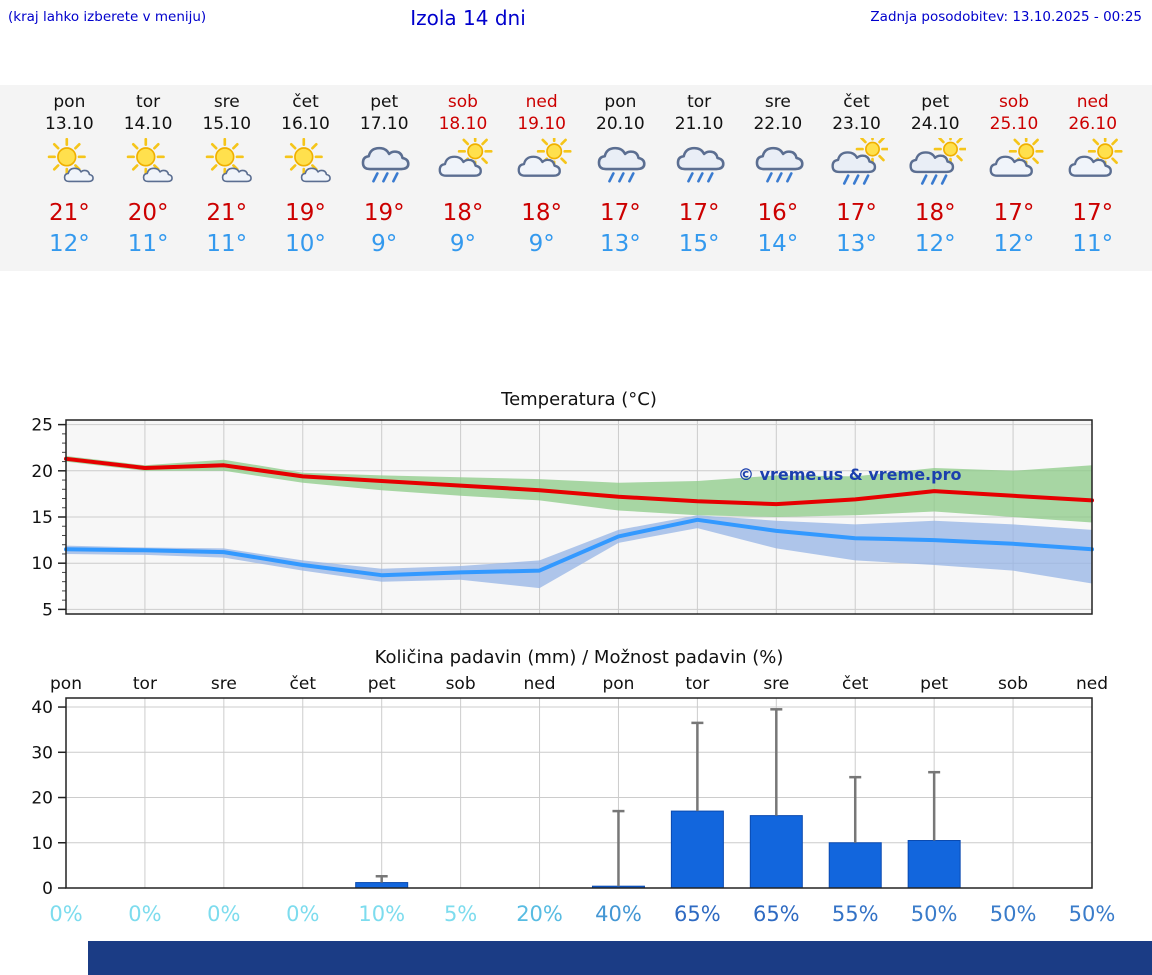 The width and height of the screenshot is (1152, 975). Describe the element at coordinates (1006, 17) in the screenshot. I see `last-updated-text: Zadnja posodobitev: 13.10.2025 - 00:25` at that location.